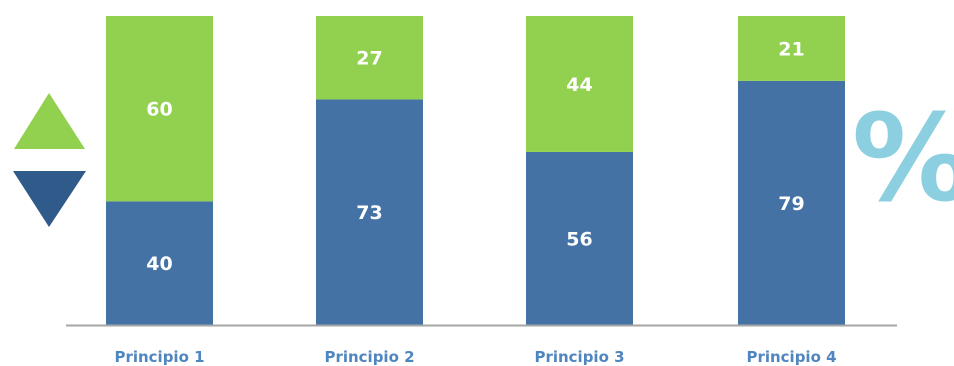  I want to click on triangle-down-icon, so click(49, 199).